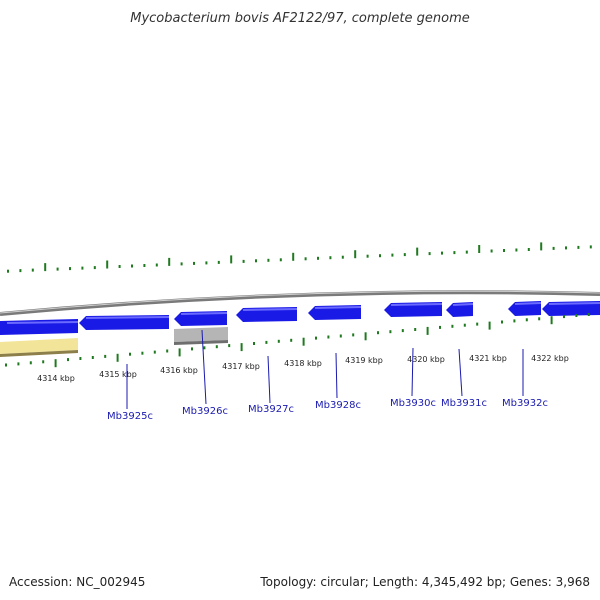 This screenshot has width=600, height=600. What do you see at coordinates (488, 358) in the screenshot?
I see `kbp-label: 4321 kbp` at bounding box center [488, 358].